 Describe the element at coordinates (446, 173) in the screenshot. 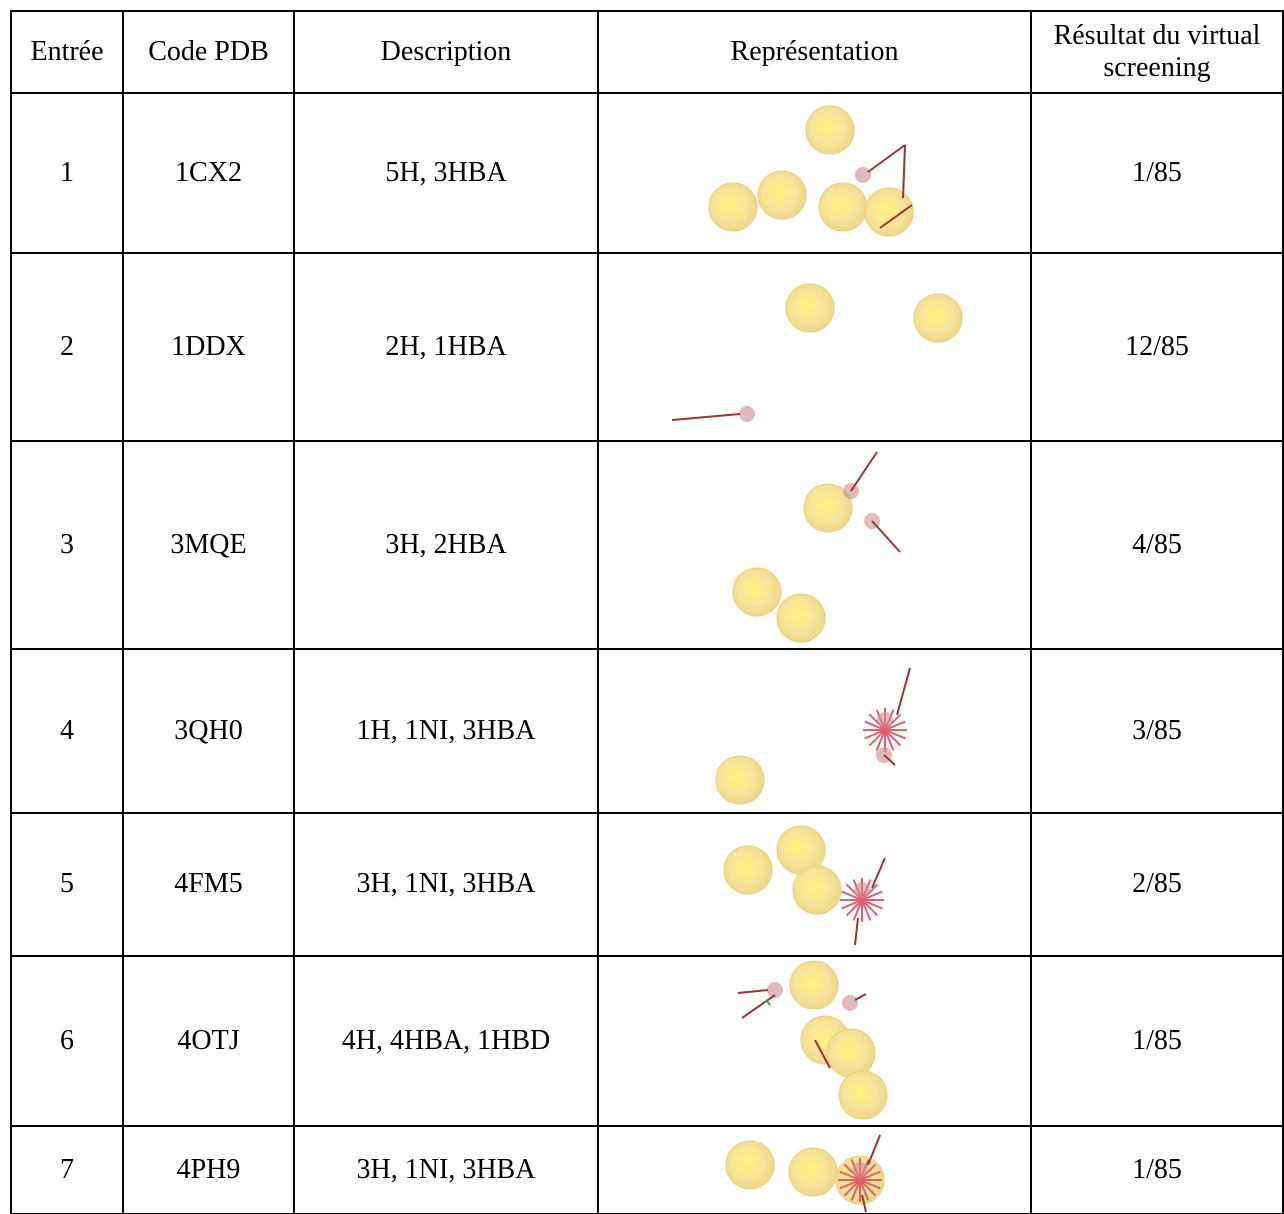

I see `cell: 5H, 3HBA` at that location.